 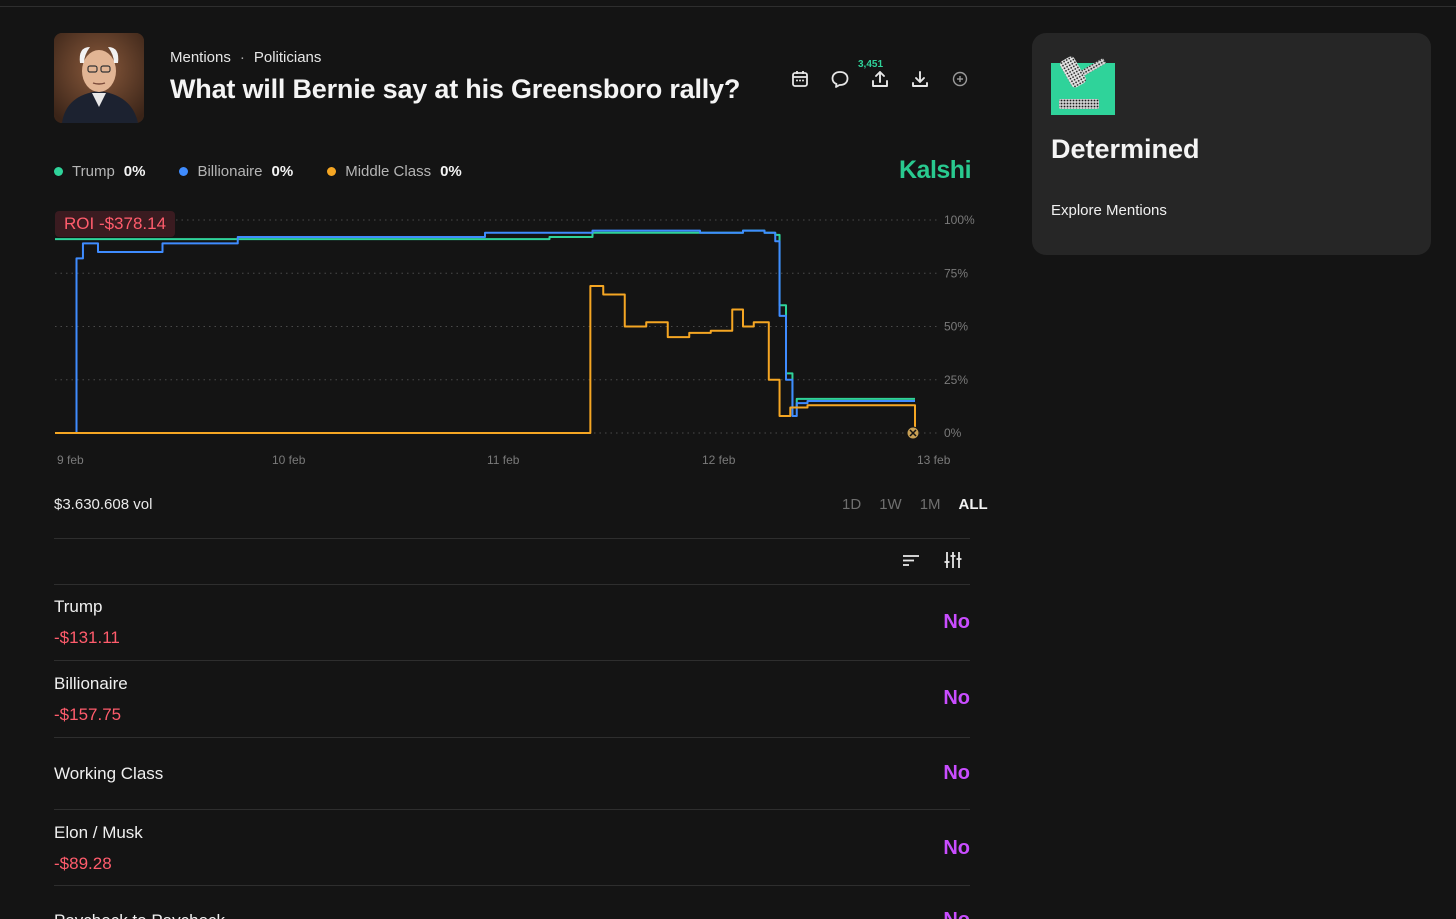 I want to click on range-all: ALL, so click(x=973, y=504).